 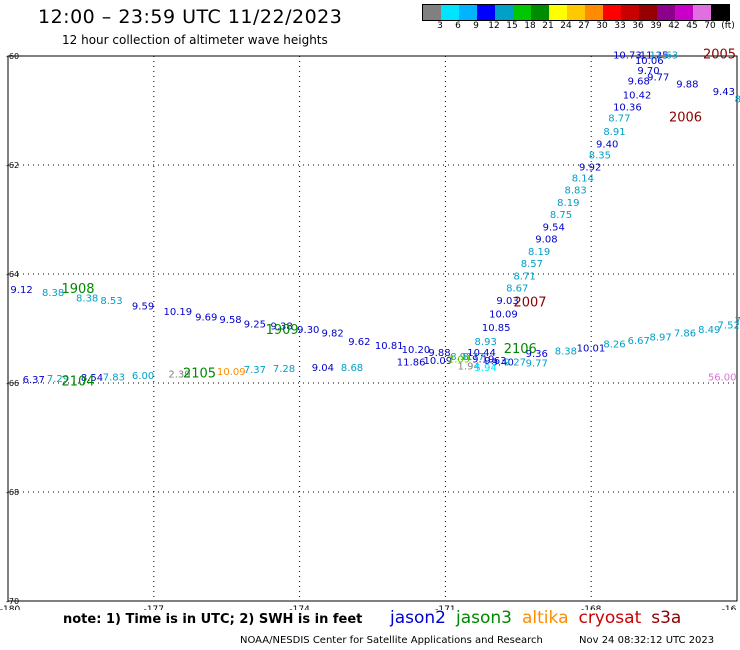 What do you see at coordinates (21, 290) in the screenshot?
I see `wave-height-label: 9.12` at bounding box center [21, 290].